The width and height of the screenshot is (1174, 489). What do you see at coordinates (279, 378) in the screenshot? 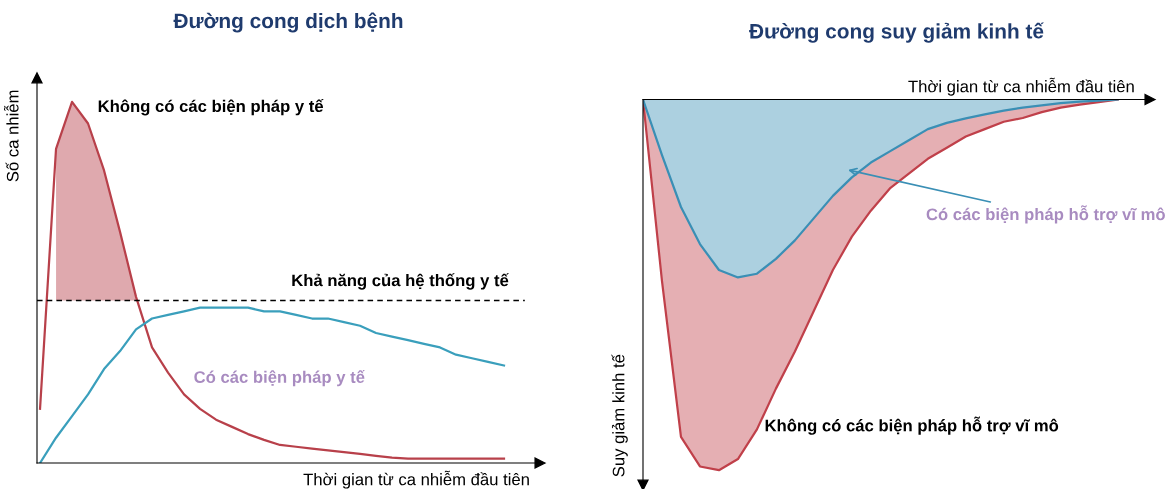
I see `annotation: Có các biện pháp y tế` at bounding box center [279, 378].